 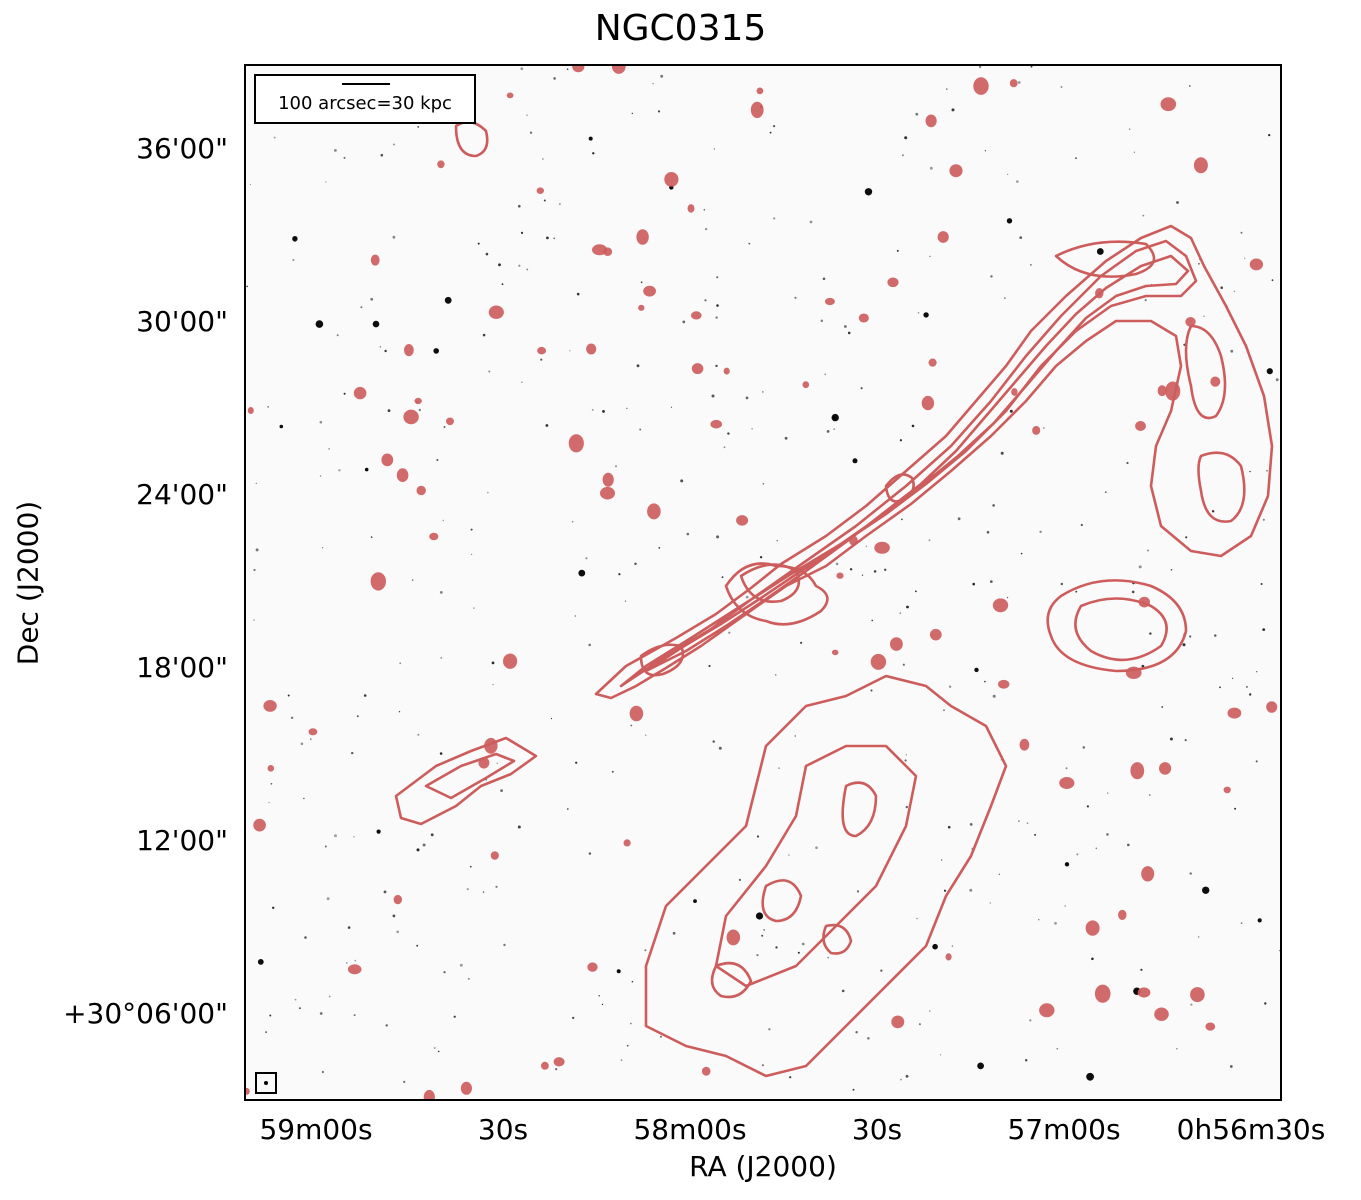 I want to click on jet-knot, so click(x=662, y=660).